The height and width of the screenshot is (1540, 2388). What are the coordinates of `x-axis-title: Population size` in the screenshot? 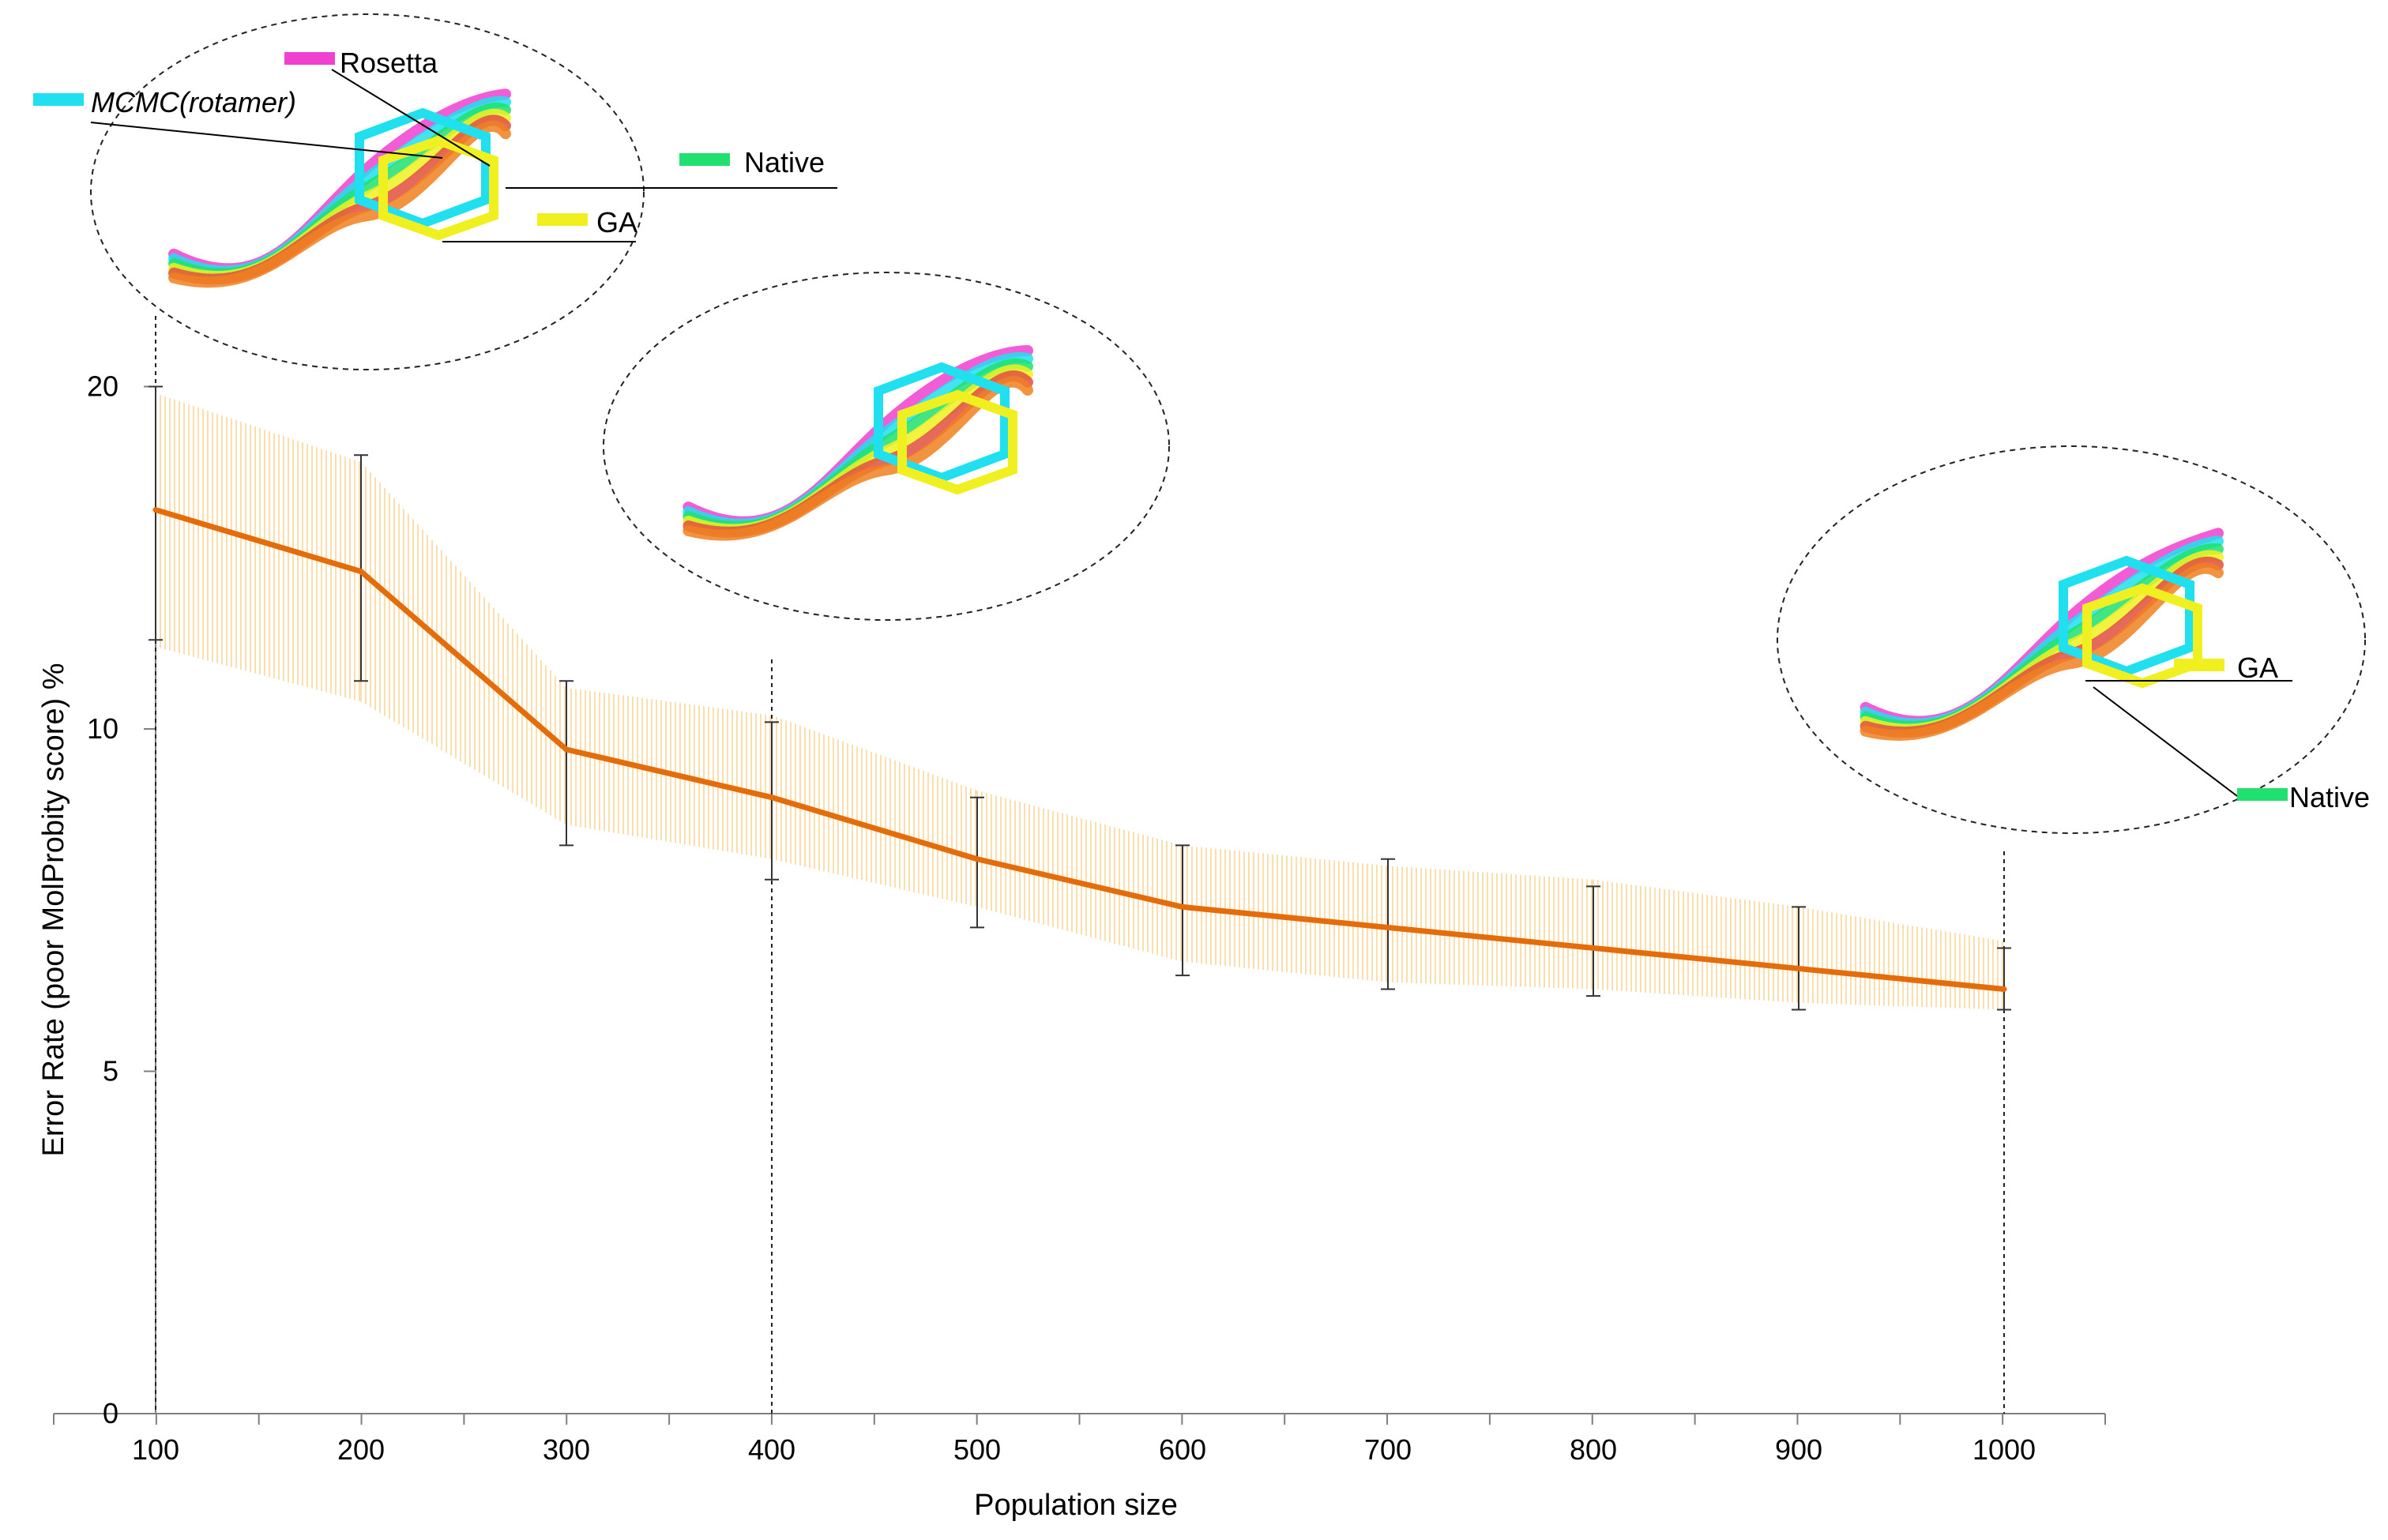 It's located at (1076, 1505).